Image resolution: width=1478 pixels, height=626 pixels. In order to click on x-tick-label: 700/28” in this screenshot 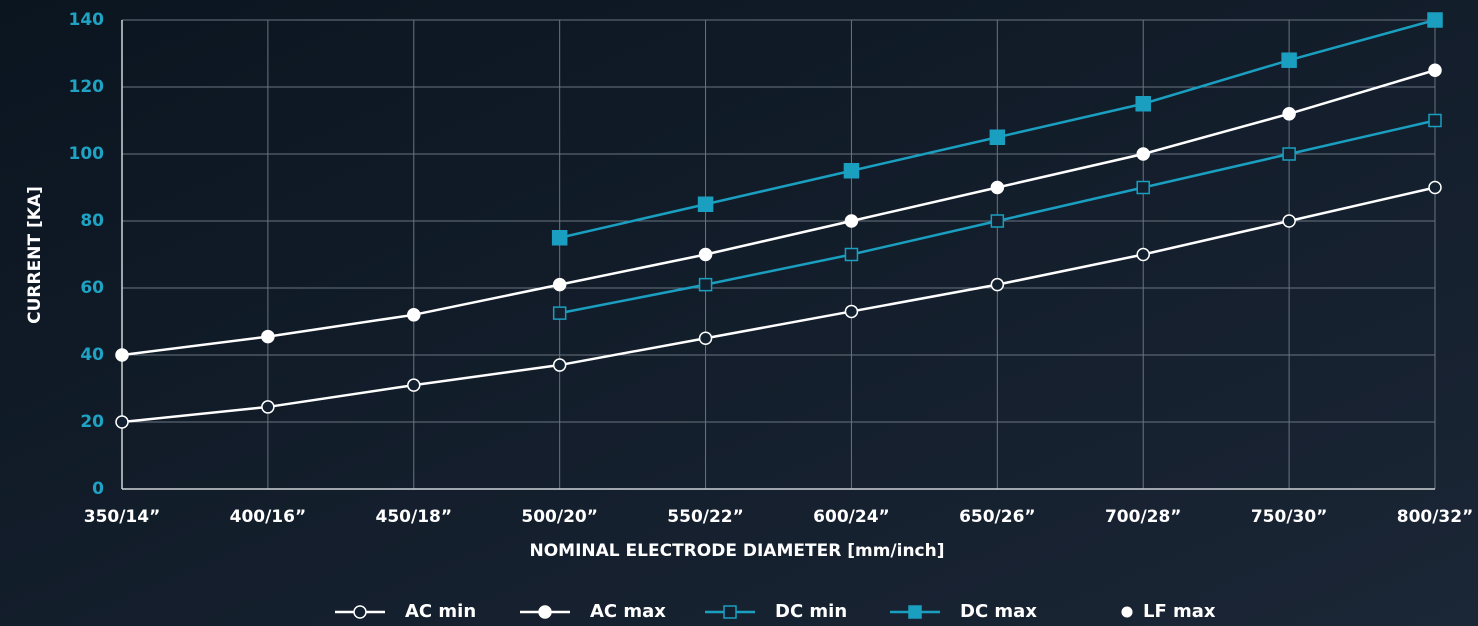, I will do `click(1143, 517)`.